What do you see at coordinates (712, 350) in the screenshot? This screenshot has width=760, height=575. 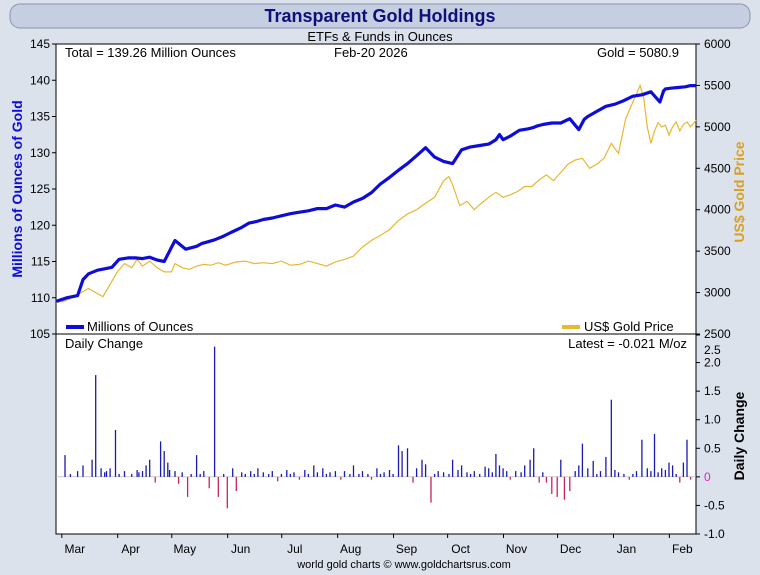 I see `daily-change-tick-label: 2.5` at bounding box center [712, 350].